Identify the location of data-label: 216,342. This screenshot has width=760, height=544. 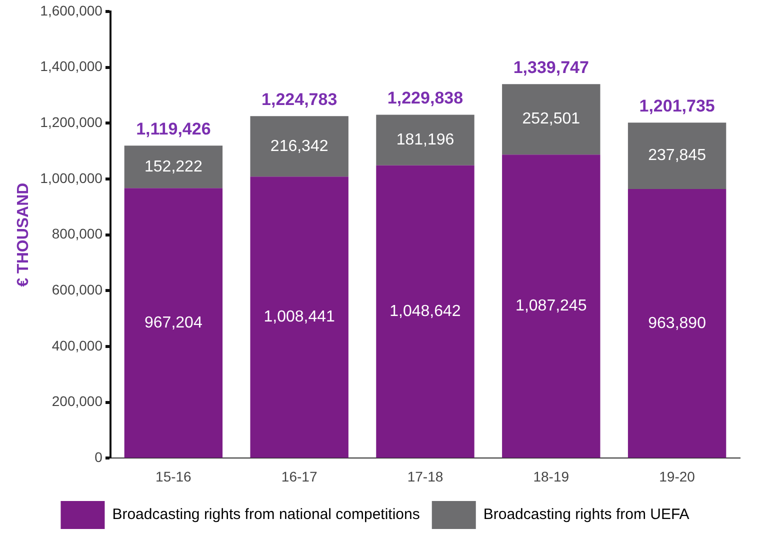
(299, 146).